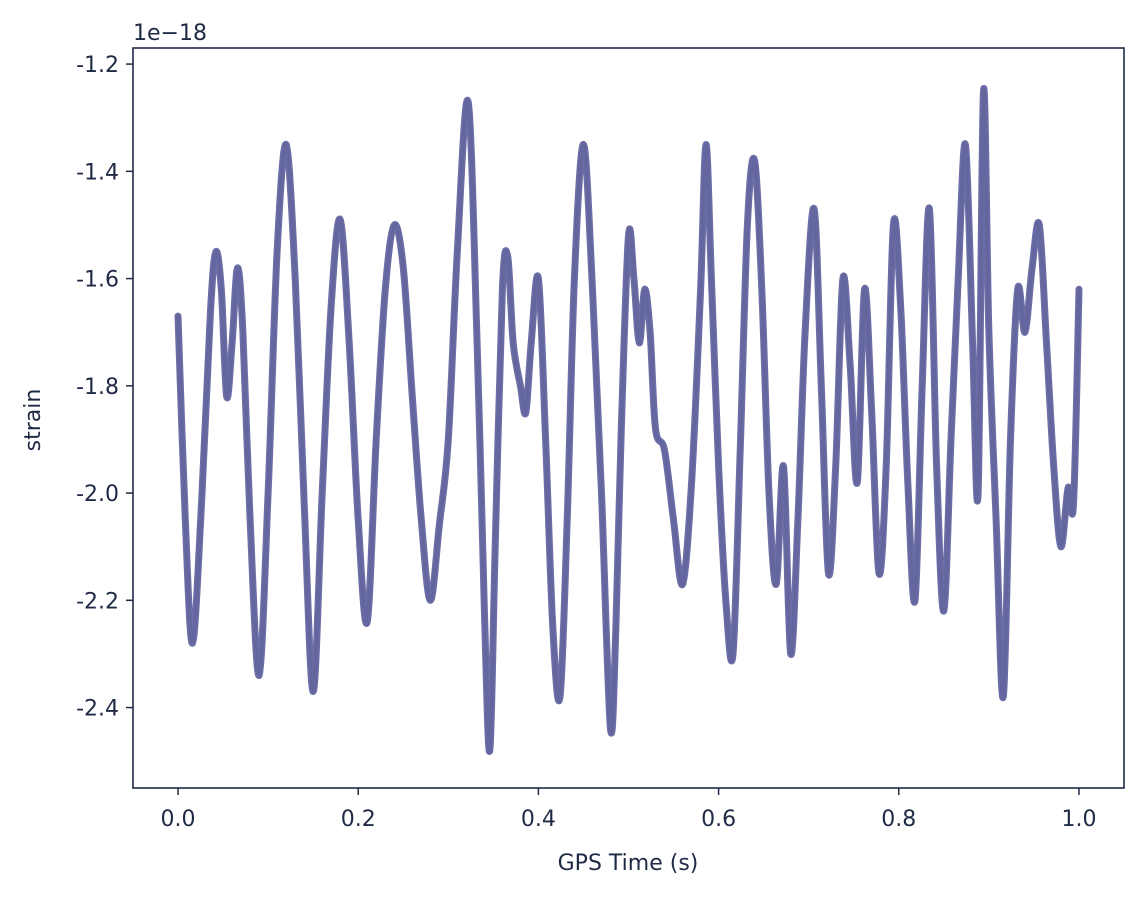 Image resolution: width=1145 pixels, height=899 pixels. What do you see at coordinates (97, 387) in the screenshot?
I see `y-tick-label: -1.8` at bounding box center [97, 387].